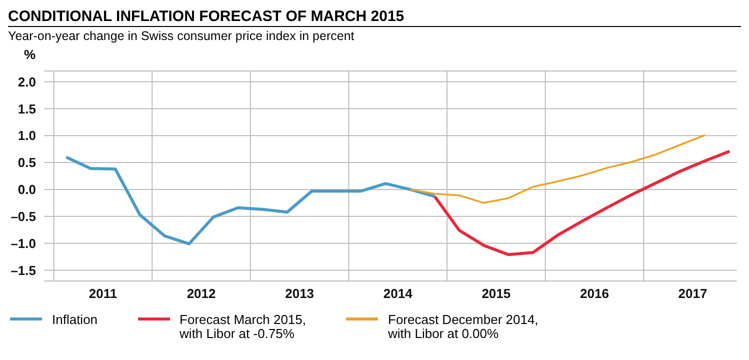 This screenshot has width=749, height=360. Describe the element at coordinates (23, 270) in the screenshot. I see `y-tick-label: –1.5` at that location.